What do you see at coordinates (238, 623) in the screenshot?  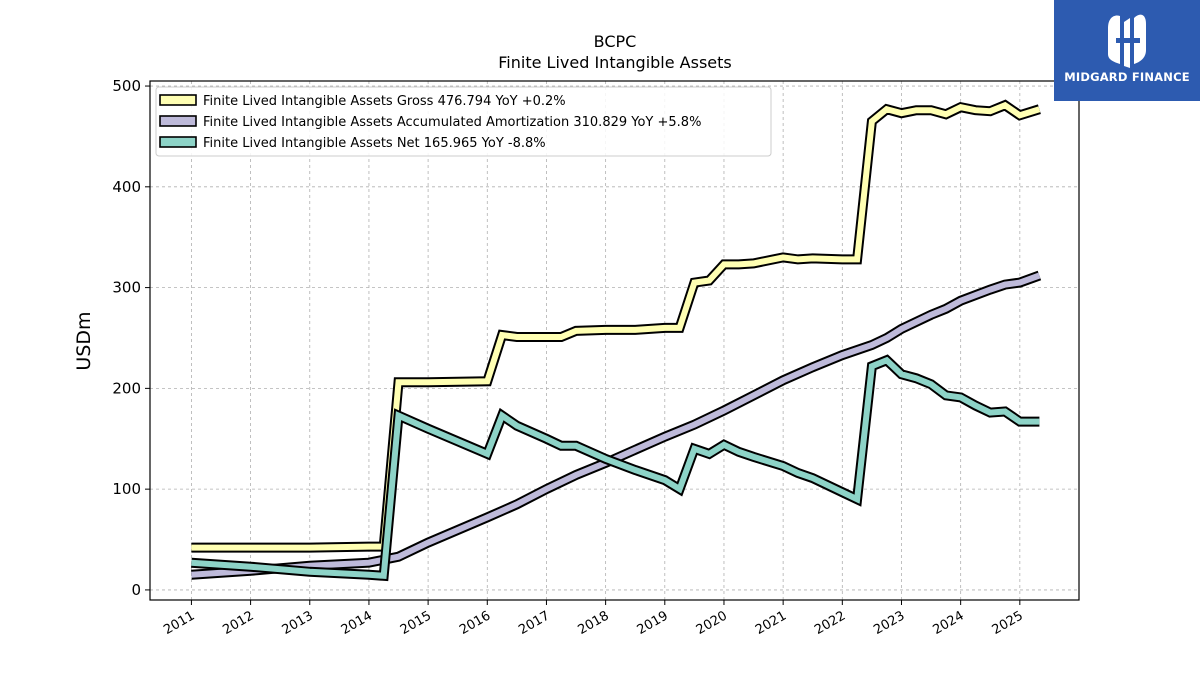 I see `x-tick-label: 2012` at bounding box center [238, 623].